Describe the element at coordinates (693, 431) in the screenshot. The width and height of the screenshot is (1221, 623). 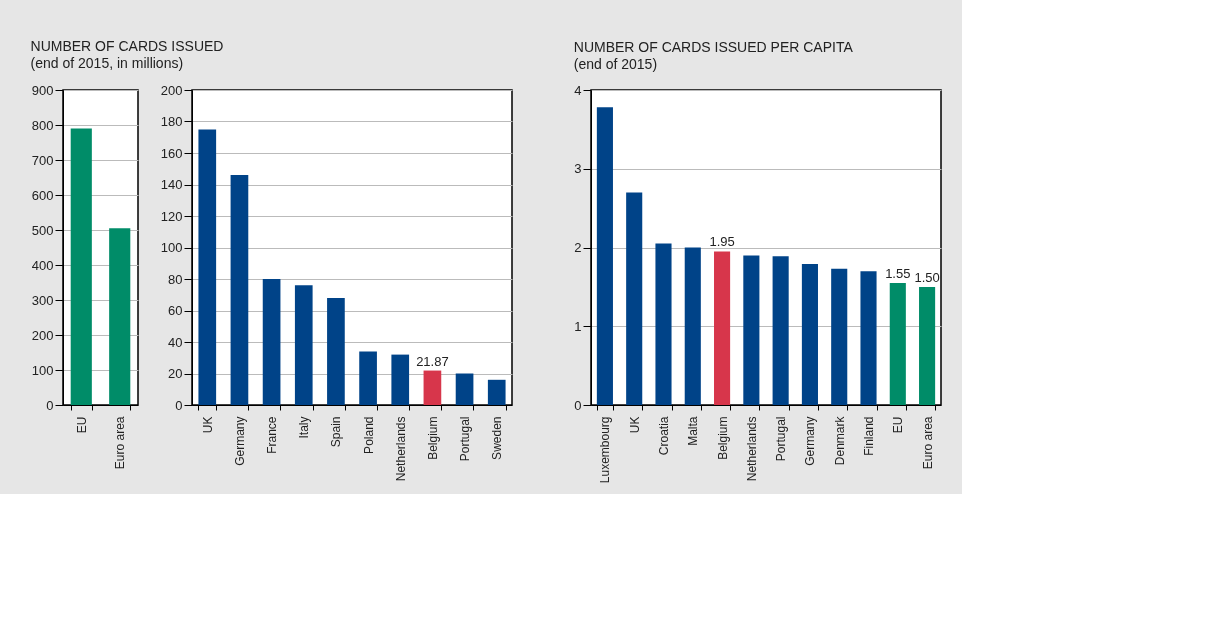
I see `x-tick-label: Malta` at that location.